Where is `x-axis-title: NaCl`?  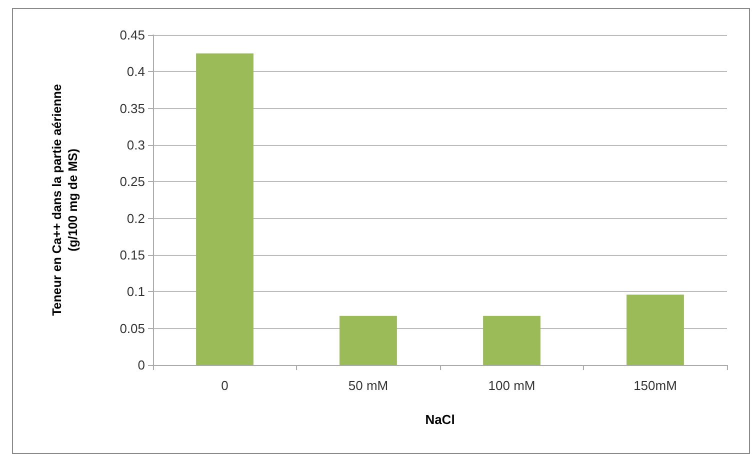 x-axis-title: NaCl is located at coordinates (440, 419).